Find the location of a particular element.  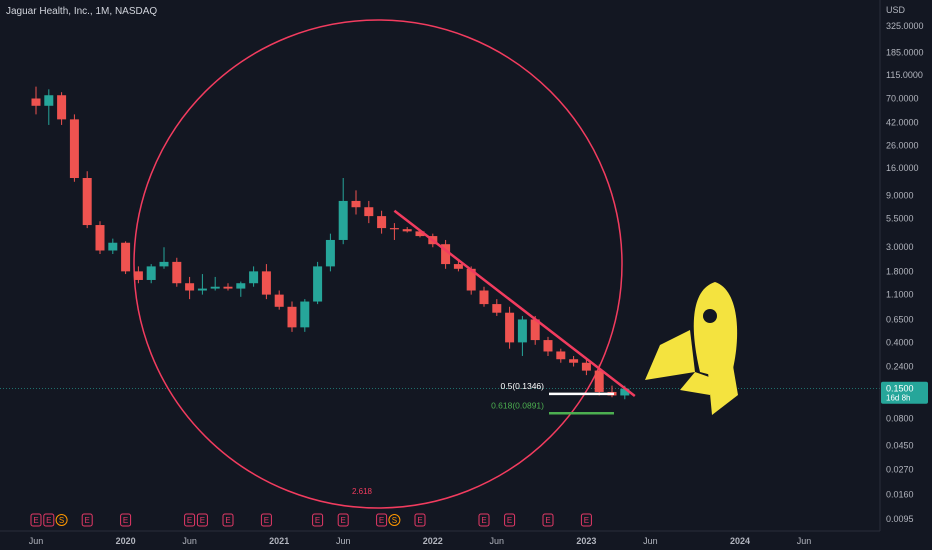

time-axis: Jun 2020 Jun 2021 Jun 2022 Jun 2023 Jun 2024 Jun is located at coordinates (440, 538).